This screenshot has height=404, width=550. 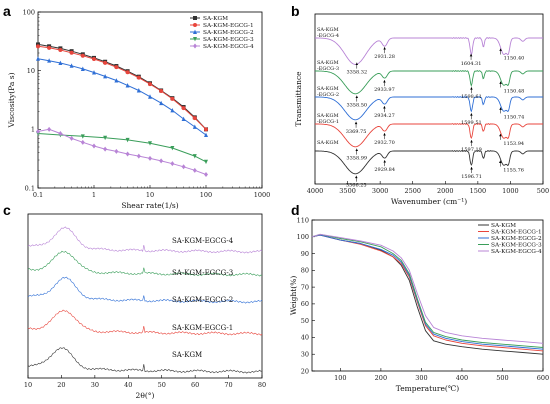 What do you see at coordinates (471, 97) in the screenshot?
I see `panel-b-annotation-label: 1598.61` at bounding box center [471, 97].